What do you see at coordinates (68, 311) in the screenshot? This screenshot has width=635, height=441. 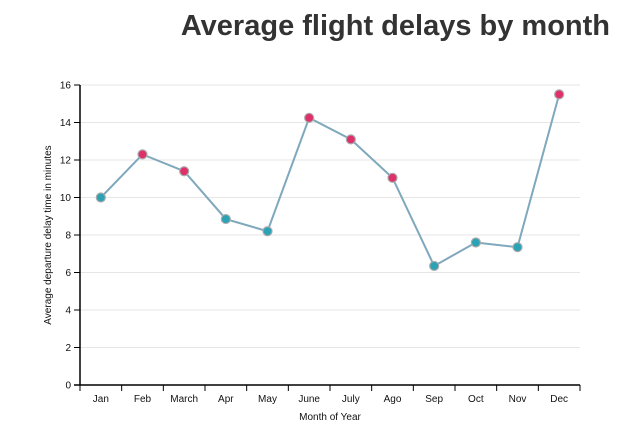 I see `y-tick-label: 4` at bounding box center [68, 311].